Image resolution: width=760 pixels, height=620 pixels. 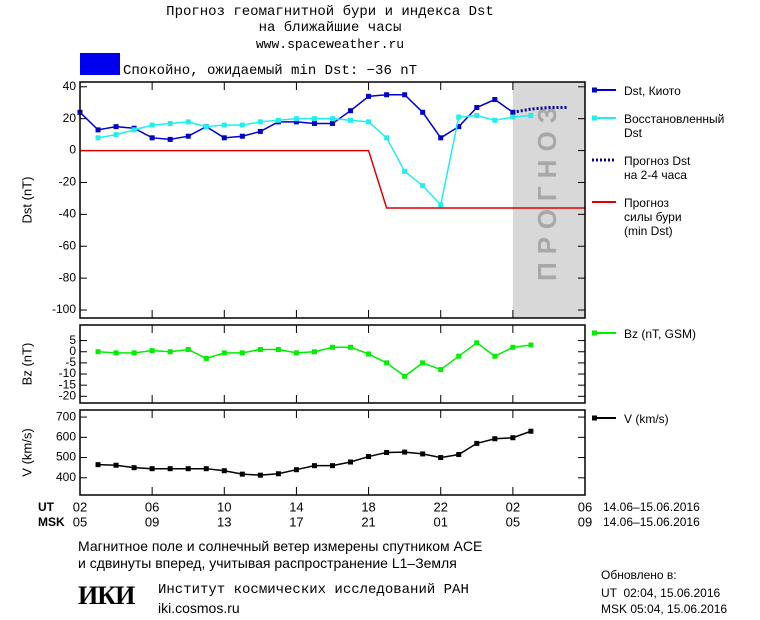 What do you see at coordinates (68, 214) in the screenshot?
I see `y-tick-label: -40` at bounding box center [68, 214].